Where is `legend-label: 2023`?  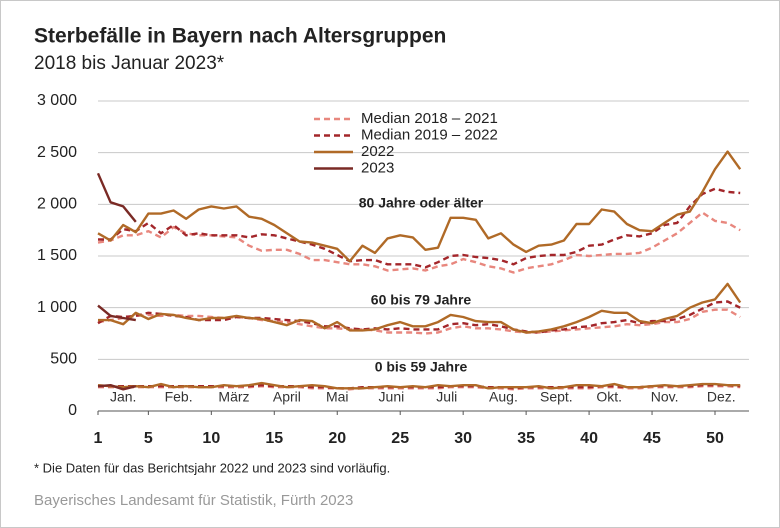
legend-label: 2023 is located at coordinates (377, 167).